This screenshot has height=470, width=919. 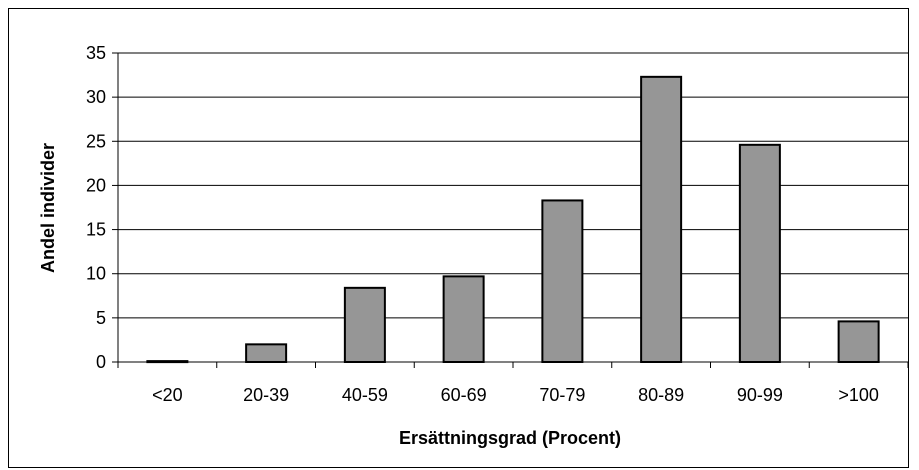 I want to click on y-tick-label: 25, so click(x=96, y=141).